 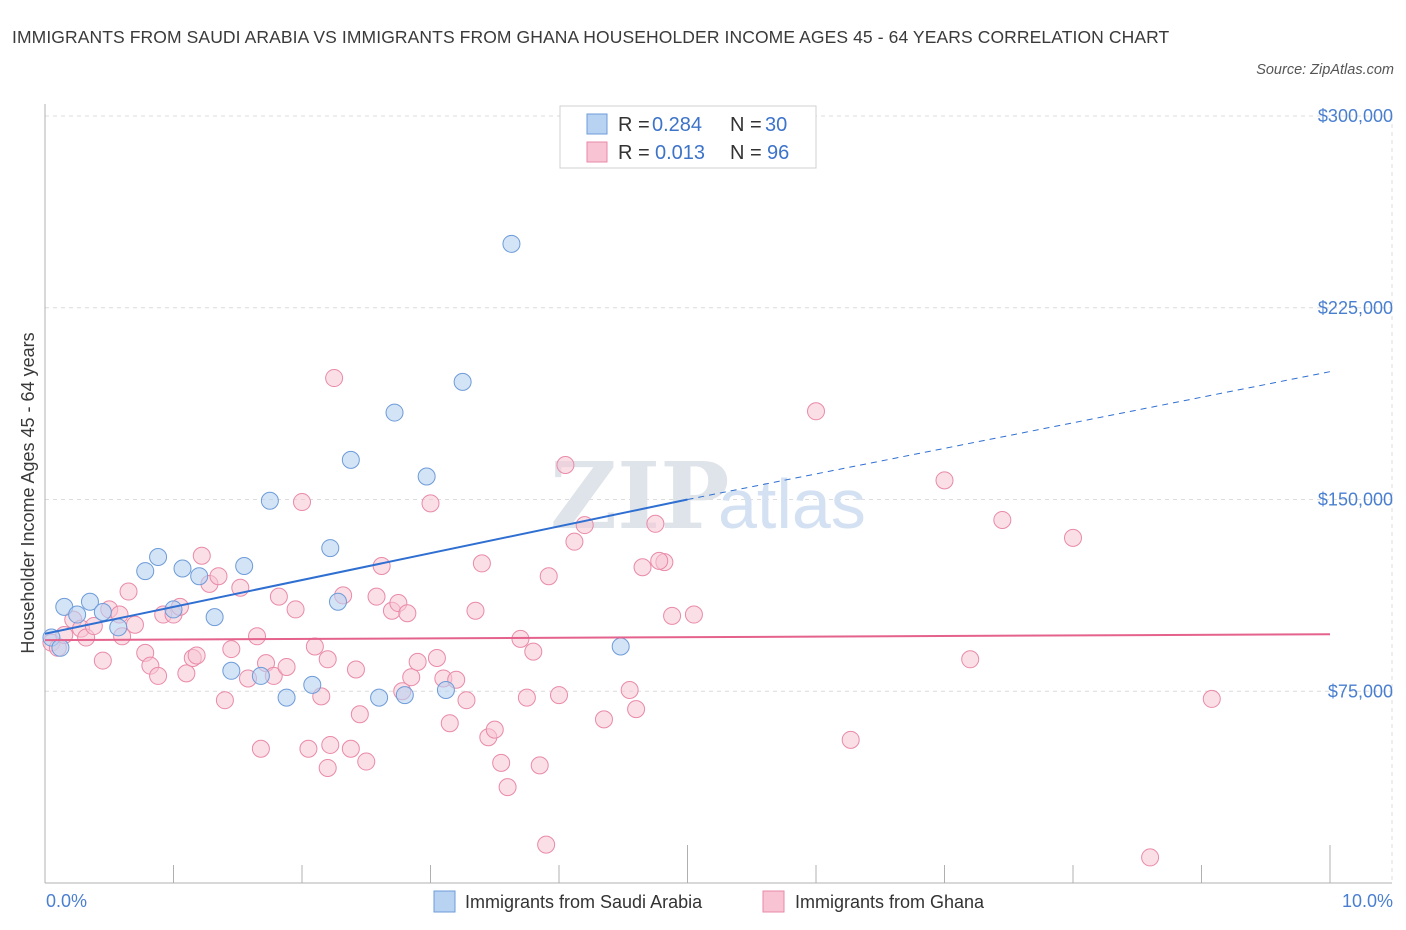 I want to click on legend-swatch-saudi, so click(x=597, y=124).